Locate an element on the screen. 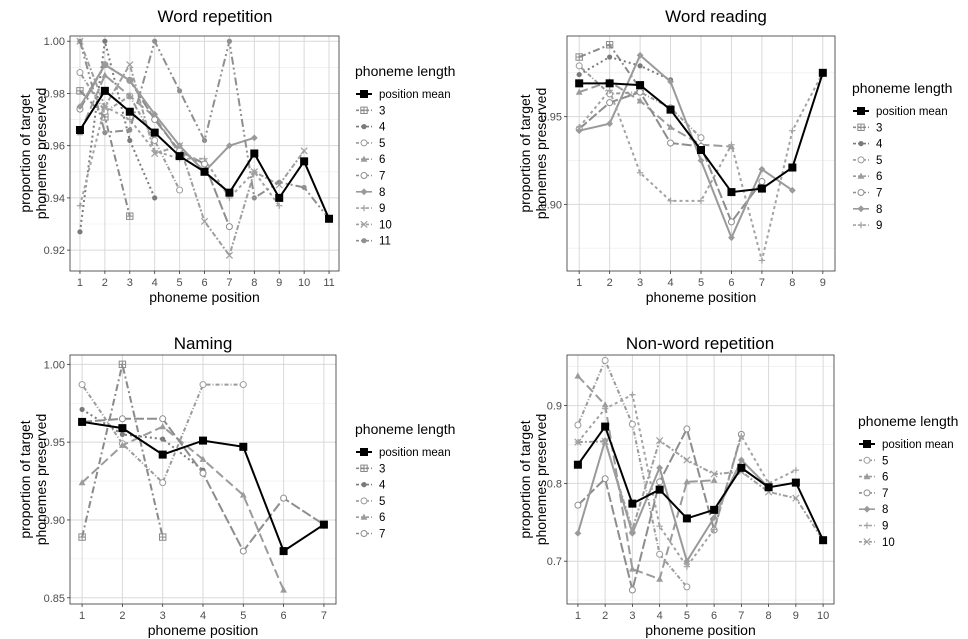  y-axis-label: proportion of targetphonemes preserved is located at coordinates (33, 480).